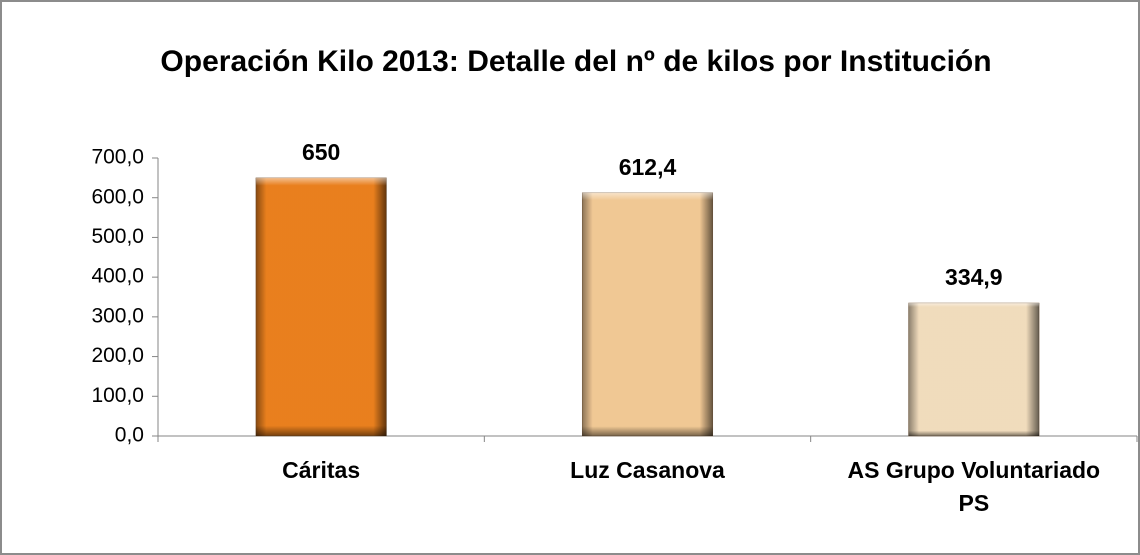 Image resolution: width=1140 pixels, height=555 pixels. Describe the element at coordinates (648, 167) in the screenshot. I see `data-label: 612,4` at that location.